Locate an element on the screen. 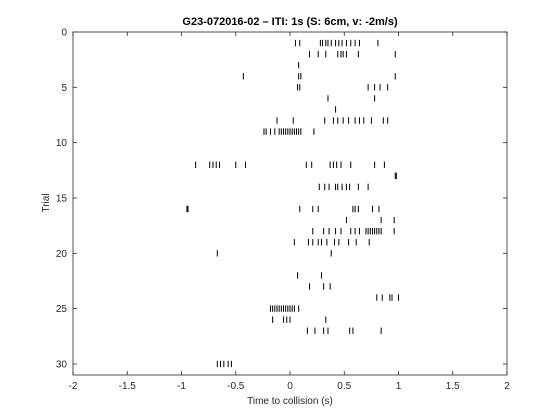  y-tick-label: 10 is located at coordinates (62, 143).